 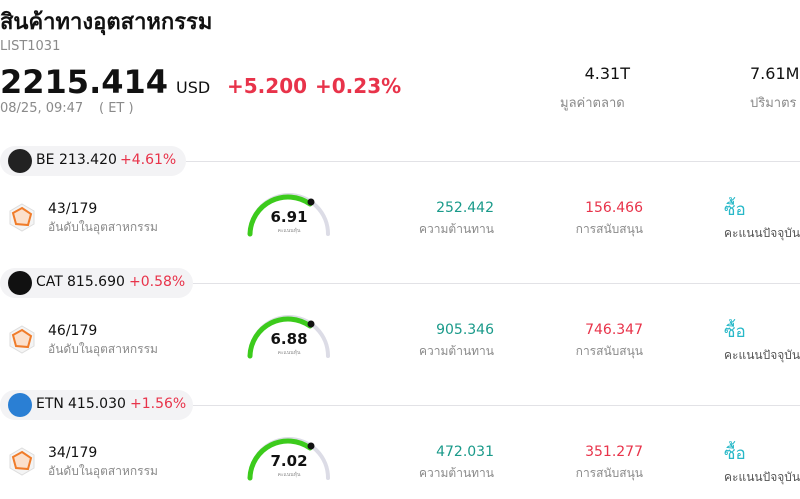 I want to click on market-cap-label: มูลค่าตลาด, so click(x=592, y=103).